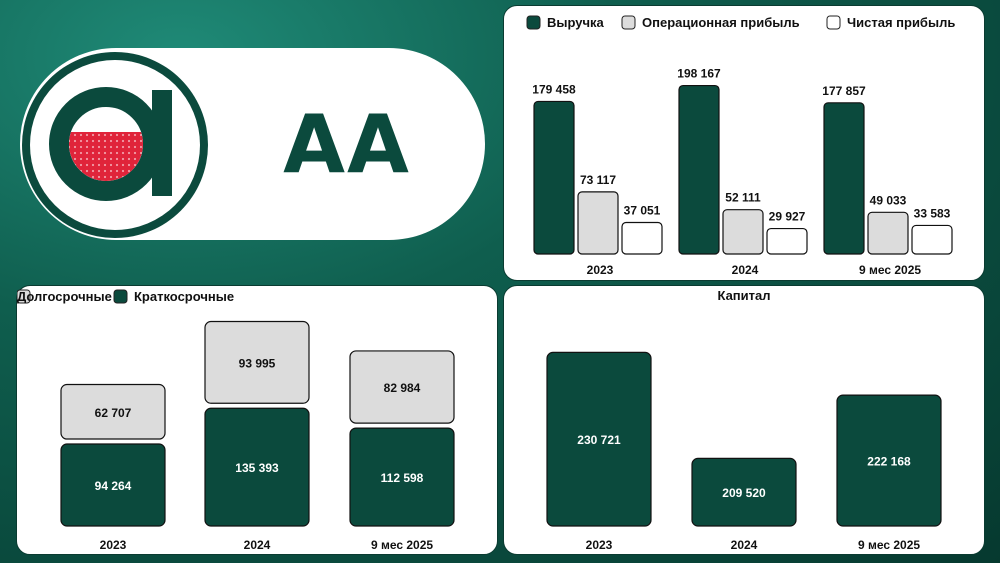 The width and height of the screenshot is (1000, 563). What do you see at coordinates (721, 22) in the screenshot?
I see `legend-label: Операционная прибыль` at bounding box center [721, 22].